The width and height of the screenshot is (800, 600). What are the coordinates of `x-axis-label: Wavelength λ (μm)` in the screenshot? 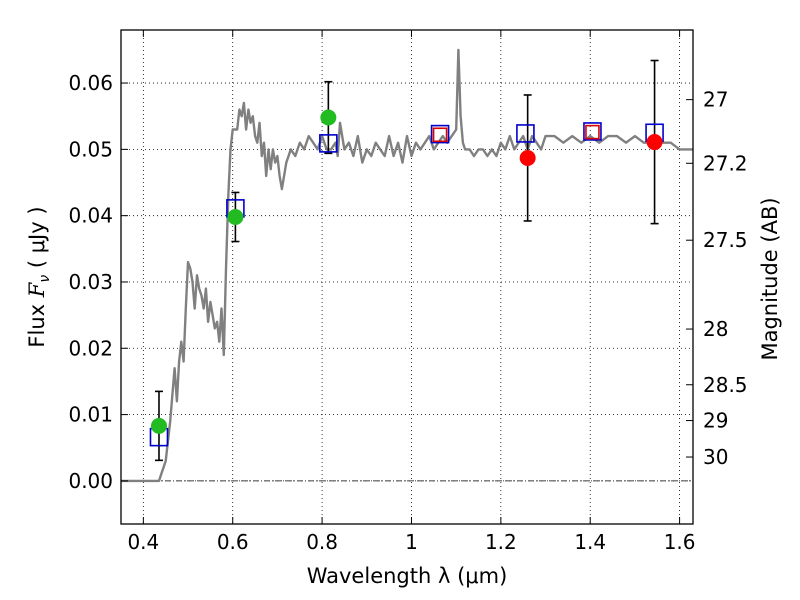 It's located at (407, 576).